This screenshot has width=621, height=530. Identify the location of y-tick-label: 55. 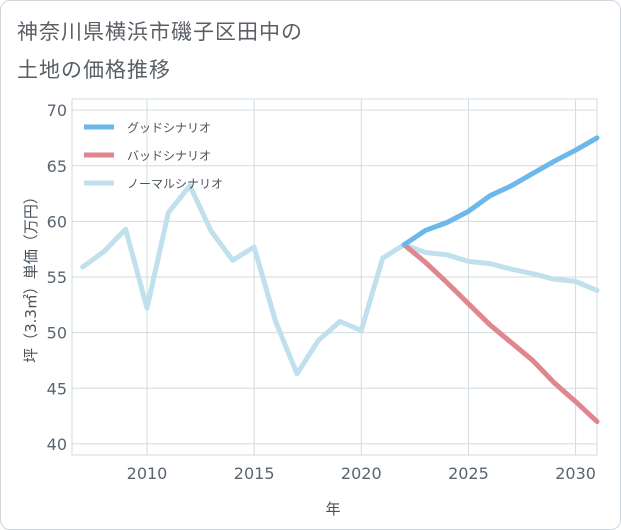
(57, 277).